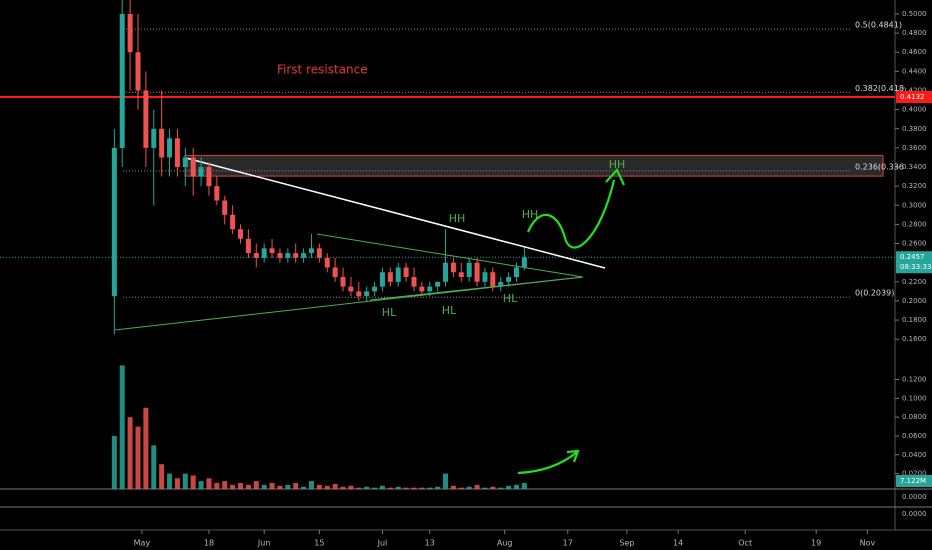 Image resolution: width=932 pixels, height=550 pixels. What do you see at coordinates (914, 301) in the screenshot?
I see `y-tick-label: 0.2000` at bounding box center [914, 301].